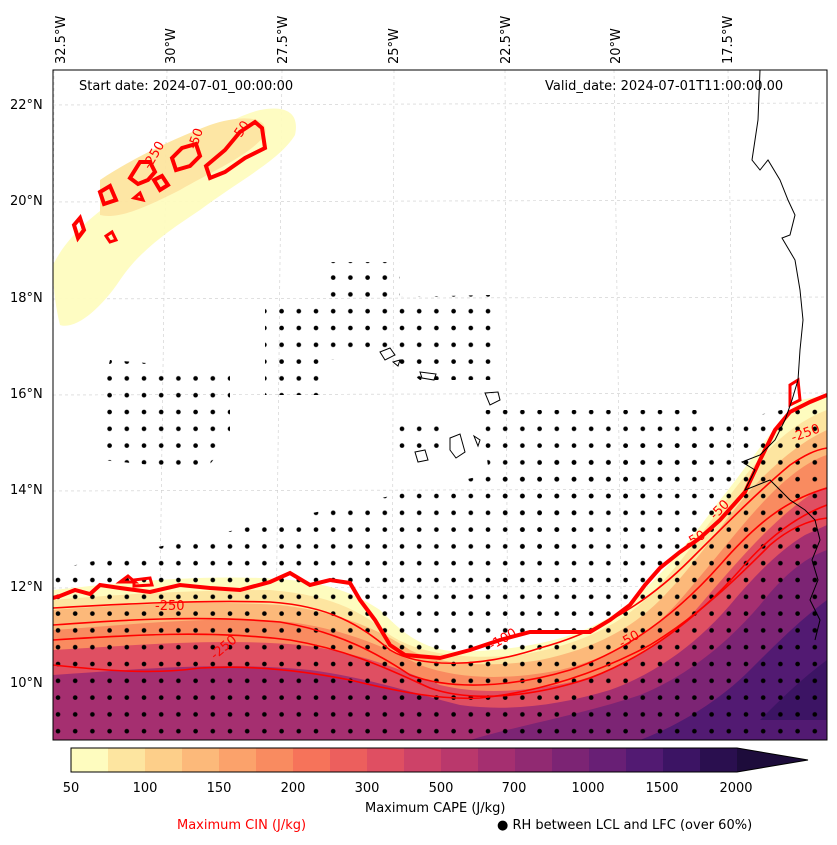 The height and width of the screenshot is (845, 837). I want to click on contour-label: -50, so click(196, 138).